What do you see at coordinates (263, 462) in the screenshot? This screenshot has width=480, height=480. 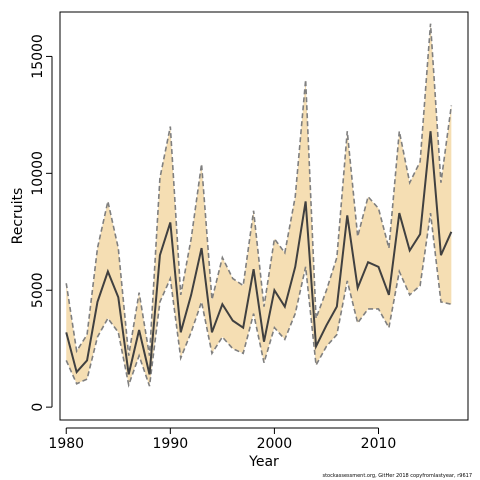 I see `x-axis-label: Year` at bounding box center [263, 462].